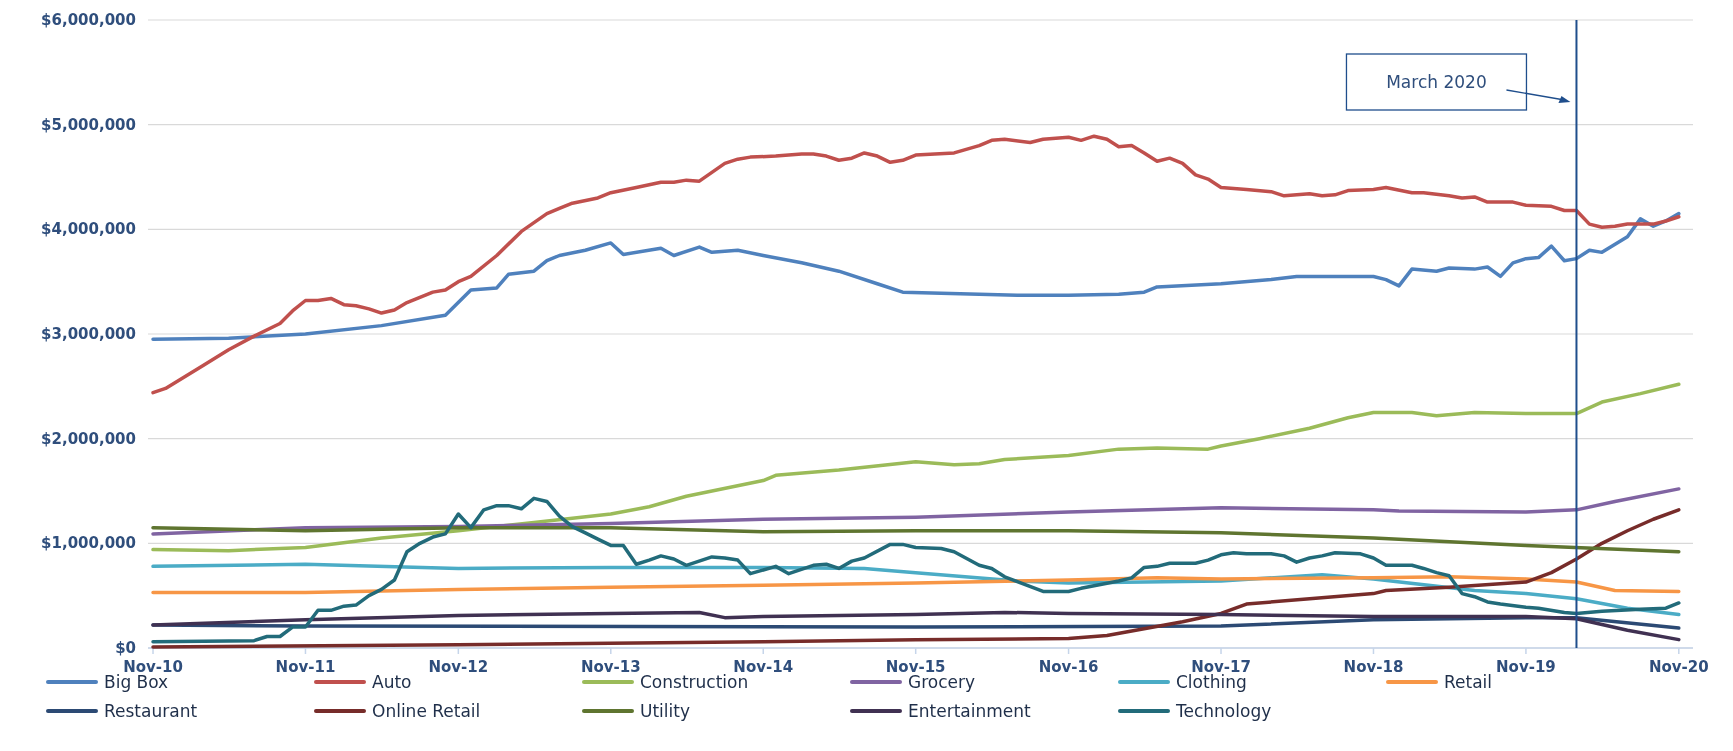 This screenshot has height=751, width=1733. I want to click on legend-label: Online Retail, so click(426, 711).